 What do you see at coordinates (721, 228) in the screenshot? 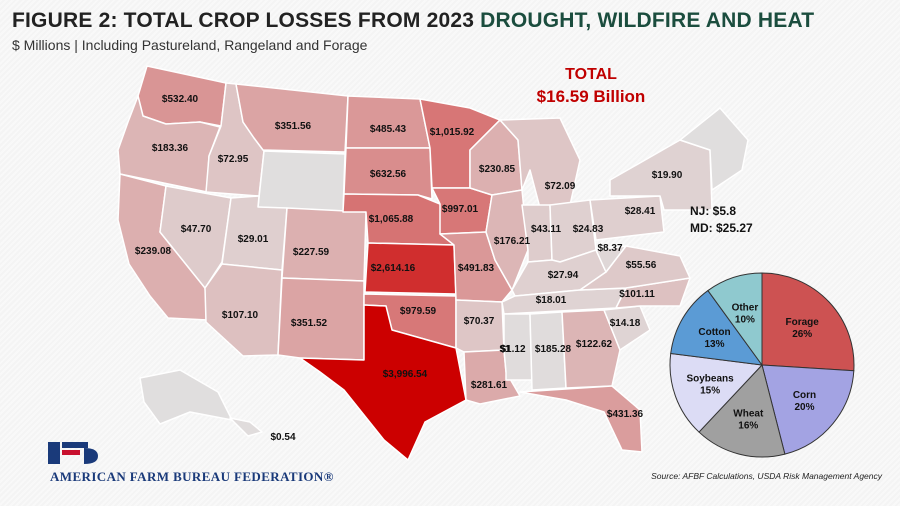
I see `md-note: MD: $25.27` at bounding box center [721, 228].